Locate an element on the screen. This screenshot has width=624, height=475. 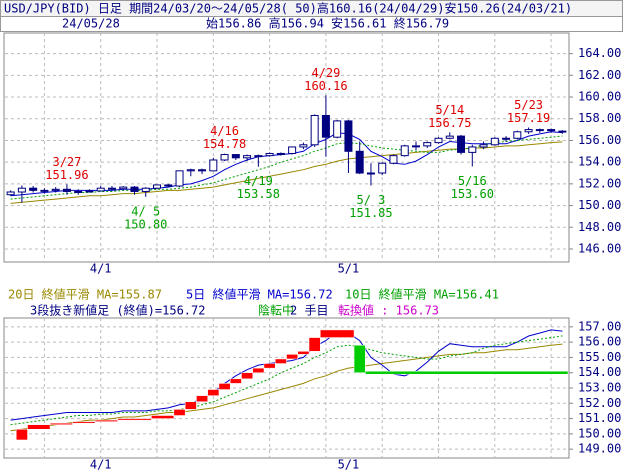
y-tick-label: 157.00 is located at coordinates (599, 326).